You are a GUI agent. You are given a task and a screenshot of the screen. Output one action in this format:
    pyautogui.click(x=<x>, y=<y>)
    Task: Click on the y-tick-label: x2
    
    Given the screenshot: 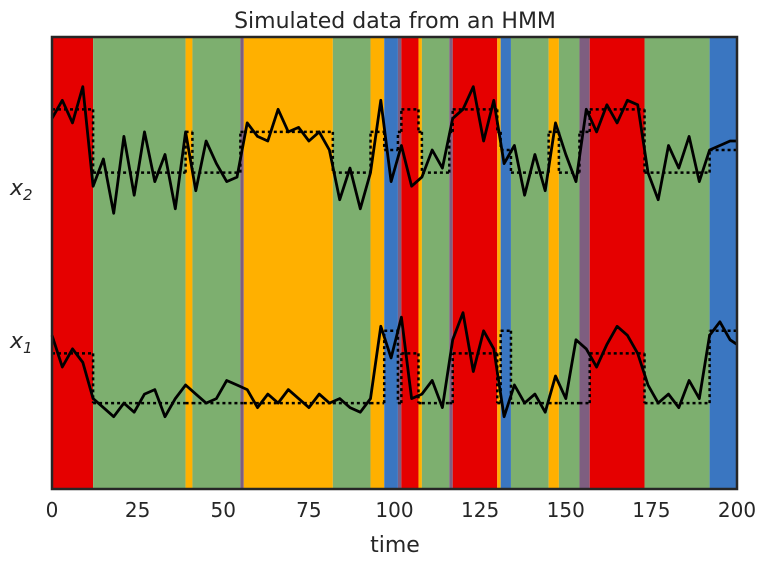 What is the action you would take?
    pyautogui.click(x=21, y=190)
    